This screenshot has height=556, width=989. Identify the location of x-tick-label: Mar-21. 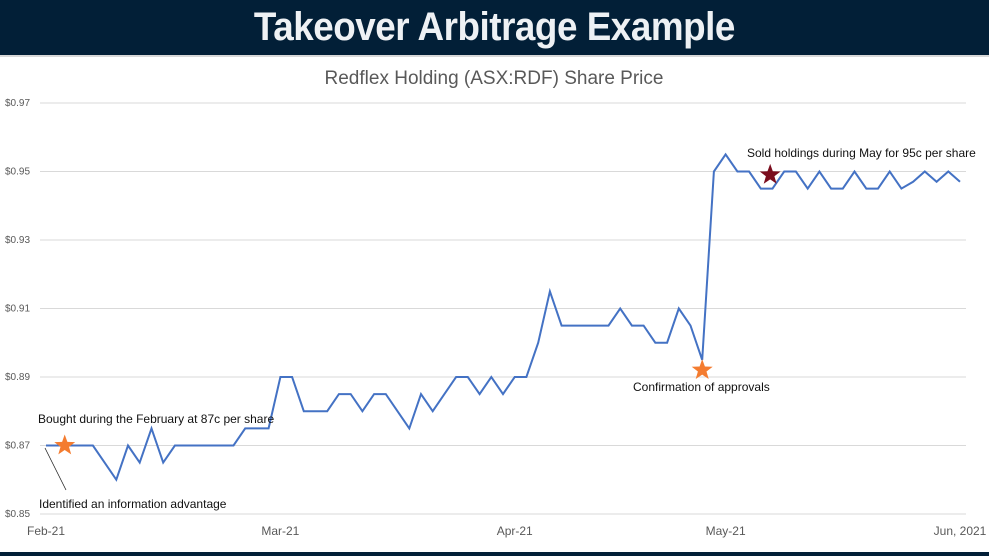
(280, 531).